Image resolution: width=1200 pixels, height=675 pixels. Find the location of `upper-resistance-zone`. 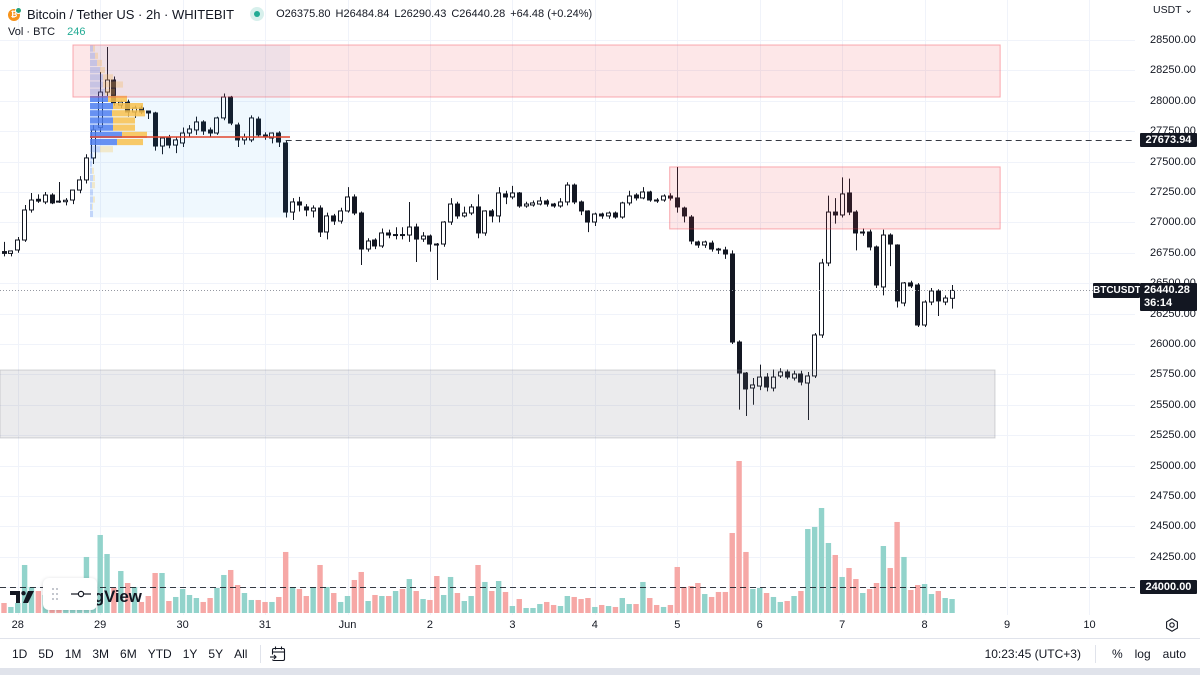

upper-resistance-zone is located at coordinates (536, 71).